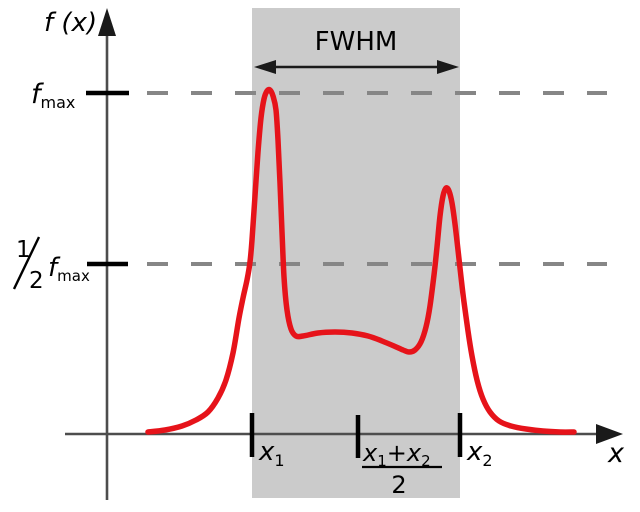 The width and height of the screenshot is (640, 512). What do you see at coordinates (474, 452) in the screenshot?
I see `x2-label-base: x` at bounding box center [474, 452].